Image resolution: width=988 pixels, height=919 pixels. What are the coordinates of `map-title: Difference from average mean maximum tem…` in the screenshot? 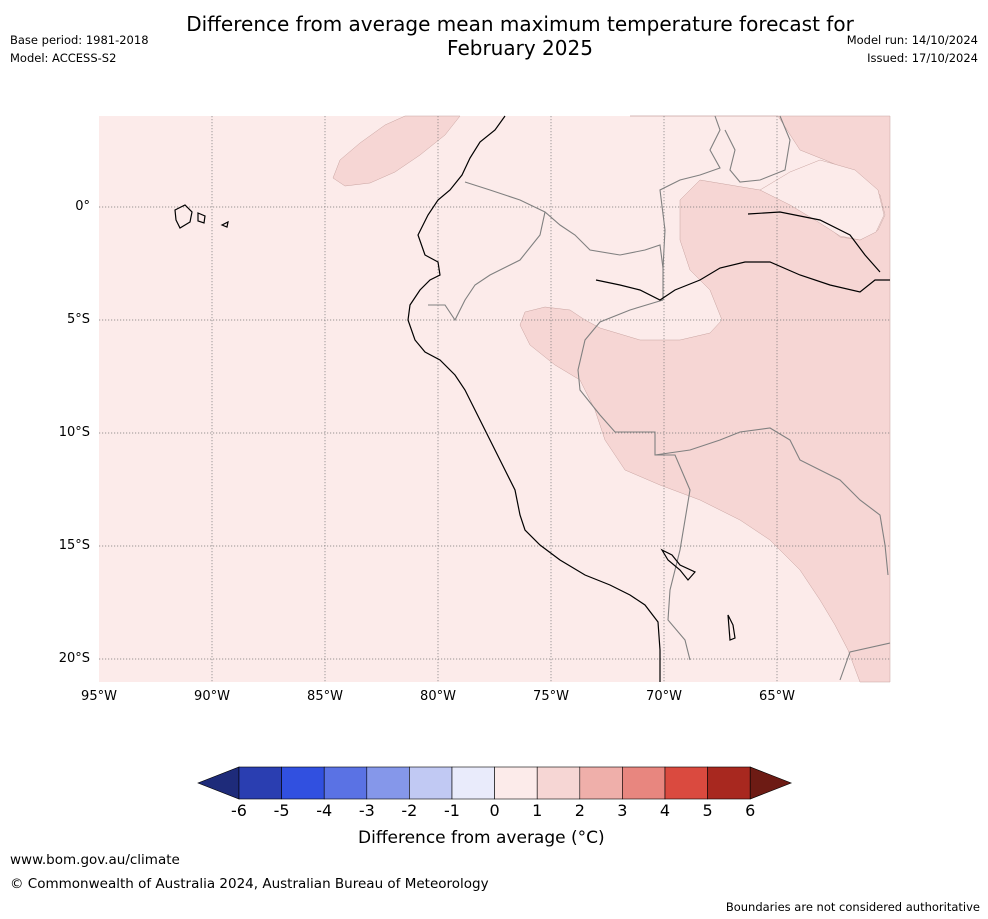 It's located at (494, 36).